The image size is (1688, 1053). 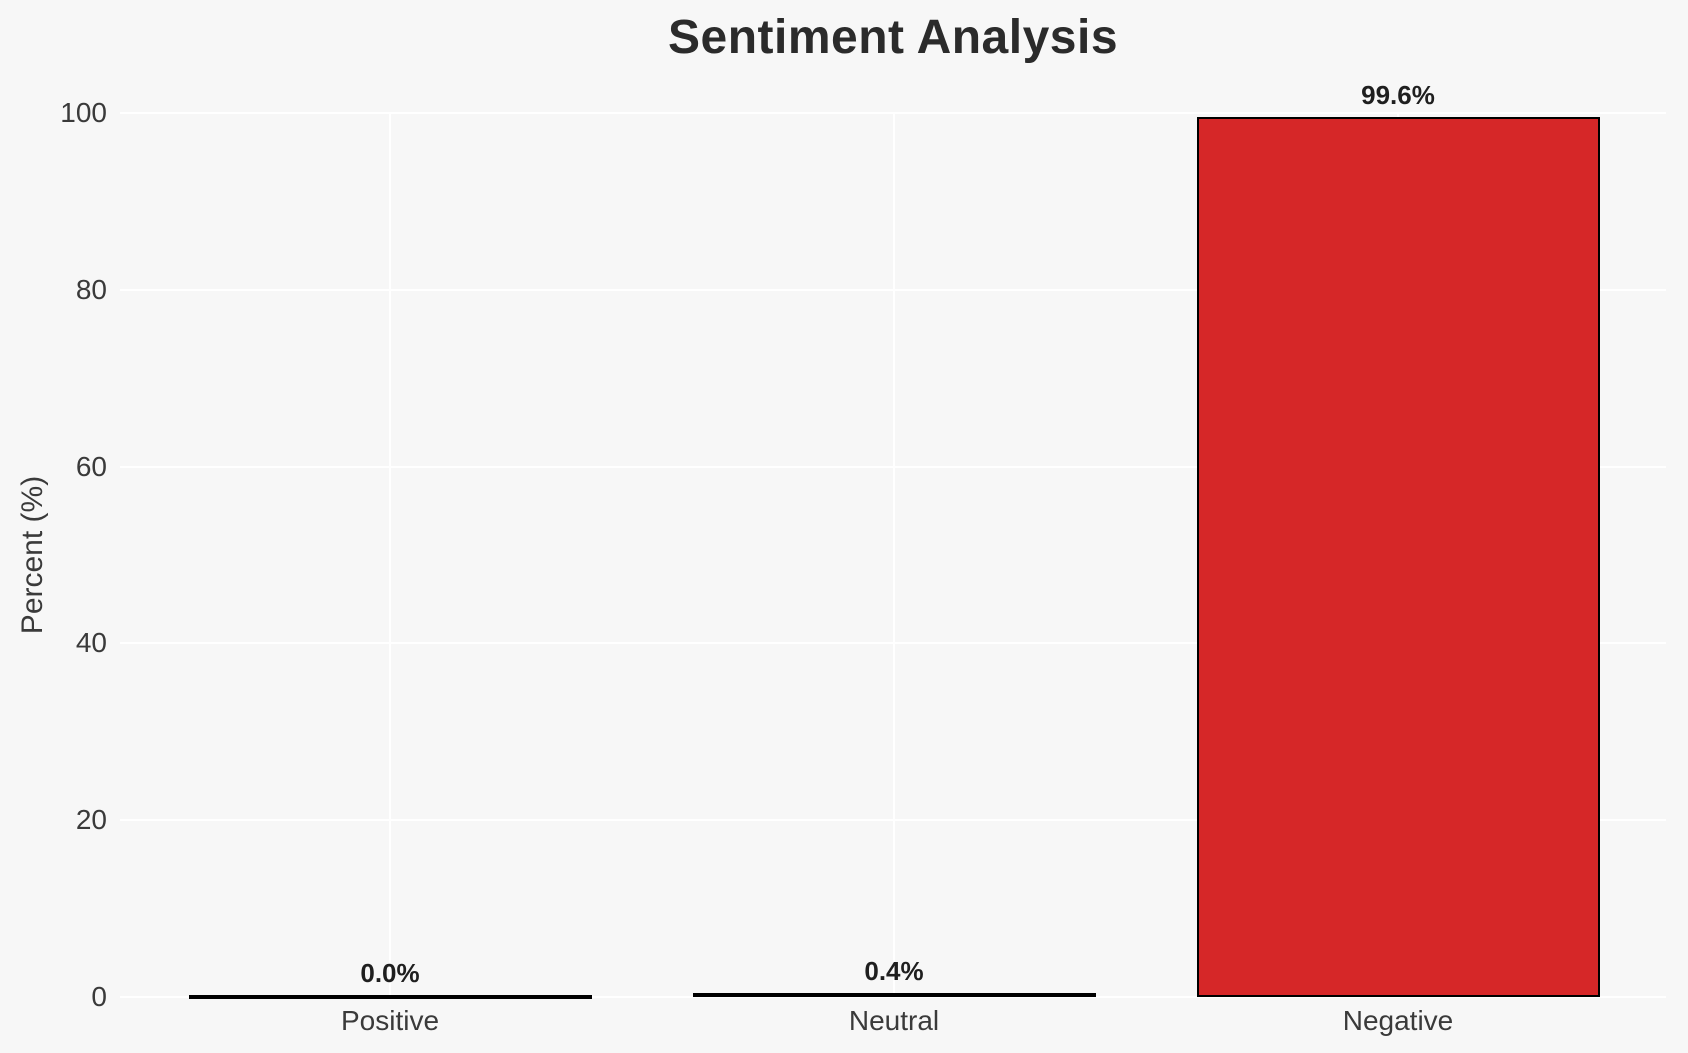 I want to click on bar-value-label-negative: 99.6%, so click(x=1398, y=95).